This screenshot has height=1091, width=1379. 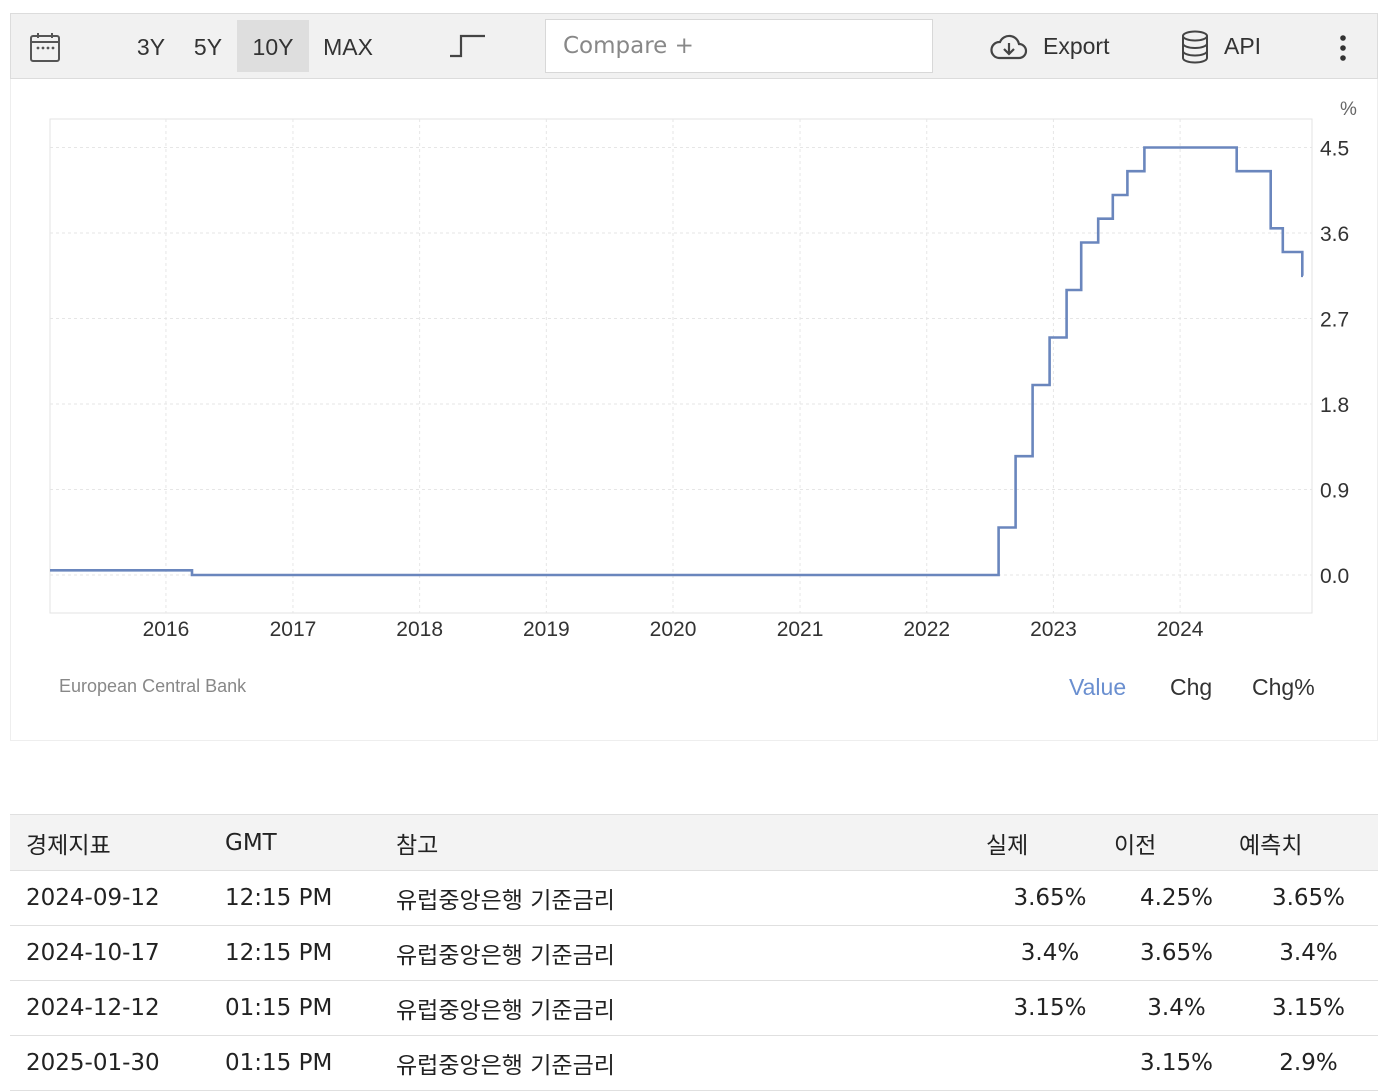 What do you see at coordinates (1176, 1063) in the screenshot?
I see `cell-previous: 3.15%` at bounding box center [1176, 1063].